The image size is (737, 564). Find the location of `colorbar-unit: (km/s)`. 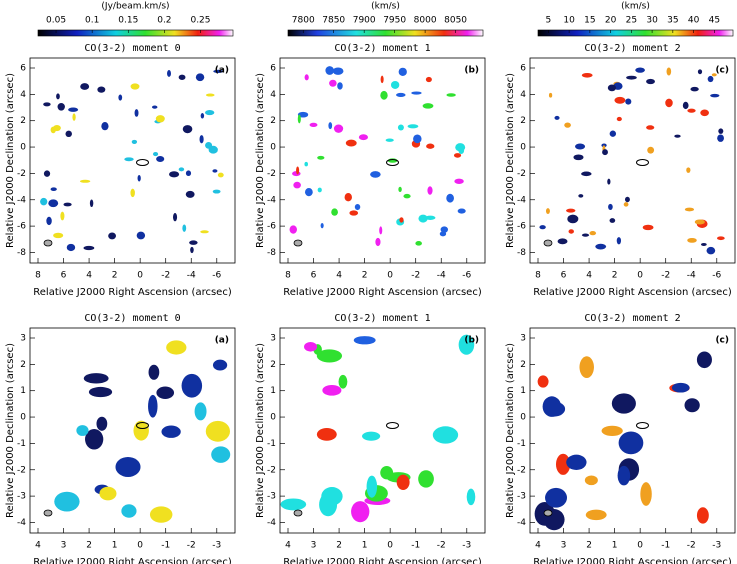

colorbar-unit: (km/s) is located at coordinates (385, 7).